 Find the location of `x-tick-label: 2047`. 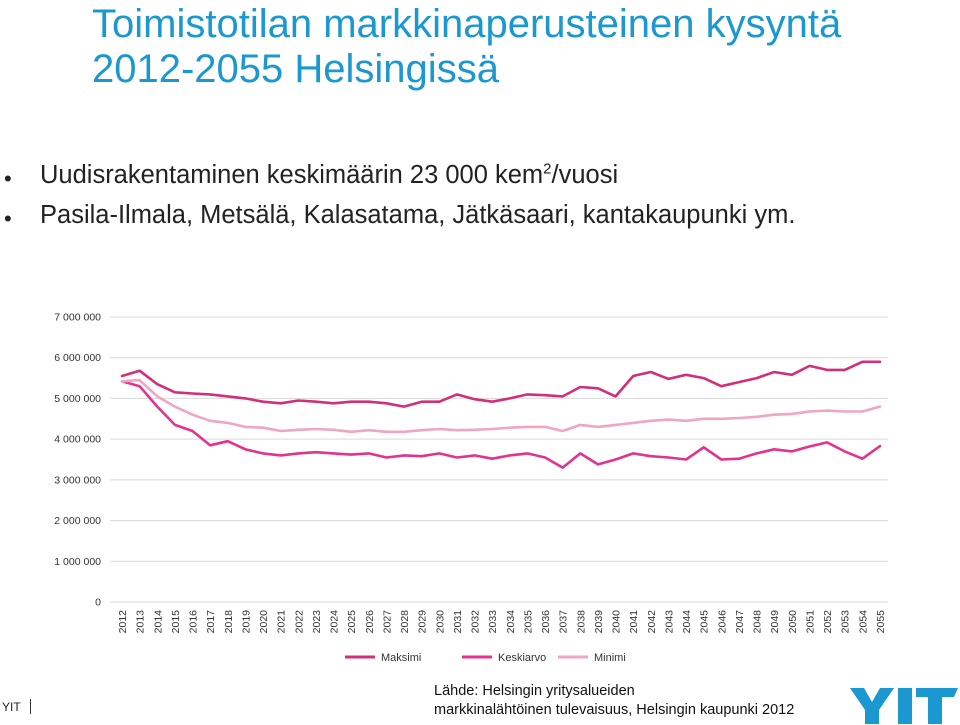

x-tick-label: 2047 is located at coordinates (740, 622).